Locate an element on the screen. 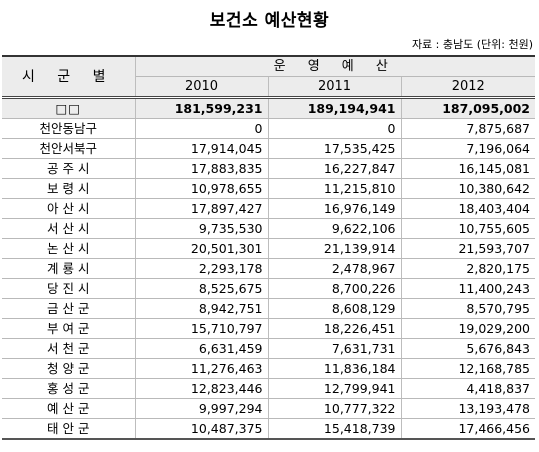  region-name: 금 산 군 is located at coordinates (69, 308).